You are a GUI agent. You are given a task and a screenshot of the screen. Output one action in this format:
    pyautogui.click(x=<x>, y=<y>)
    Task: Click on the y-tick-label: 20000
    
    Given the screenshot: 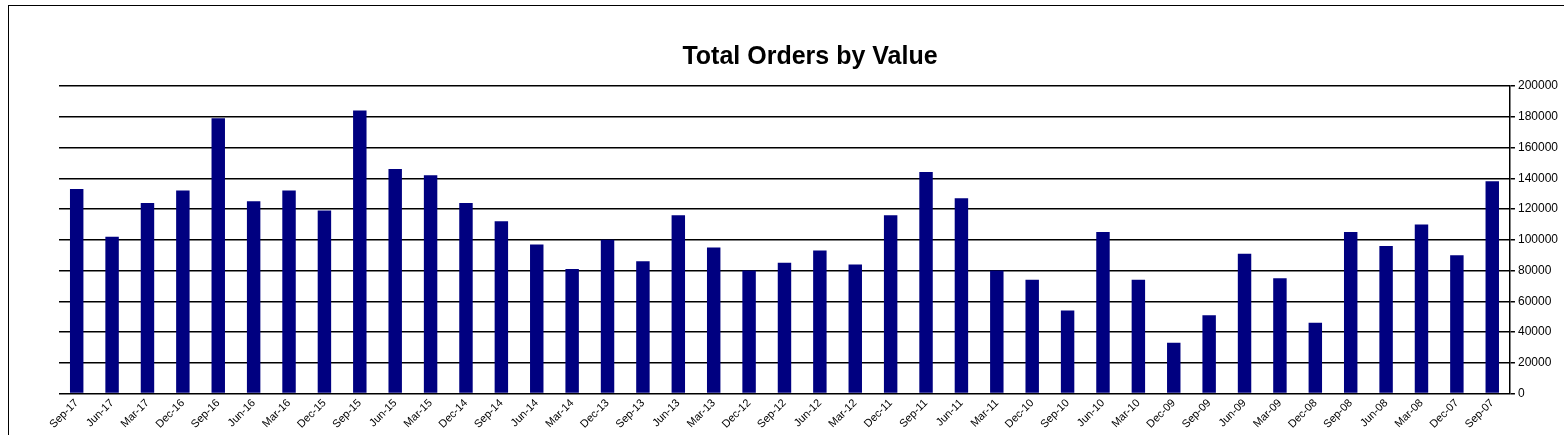 What is the action you would take?
    pyautogui.click(x=1534, y=362)
    